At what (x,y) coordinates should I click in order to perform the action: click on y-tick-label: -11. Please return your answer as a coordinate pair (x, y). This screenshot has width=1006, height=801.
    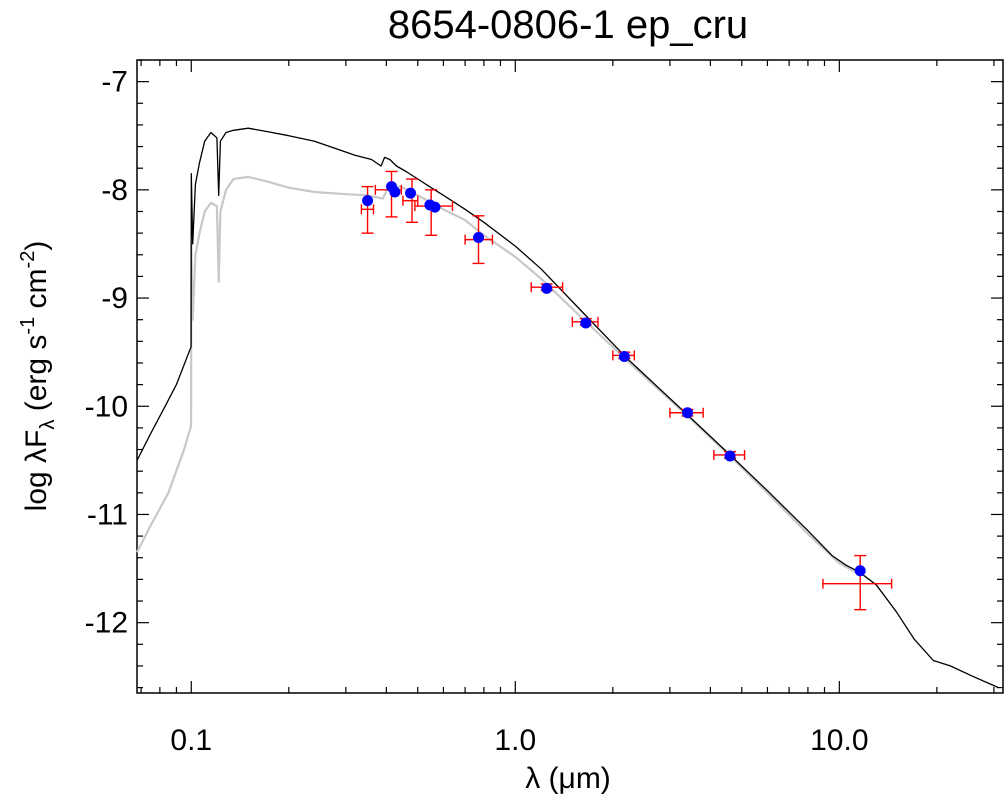
    Looking at the image, I should click on (107, 514).